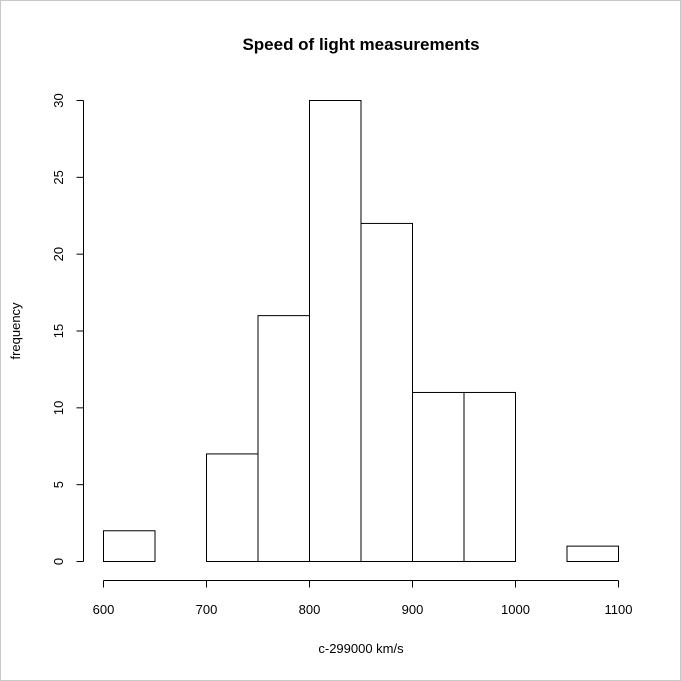 This screenshot has height=681, width=681. What do you see at coordinates (58, 100) in the screenshot?
I see `y-tick-label: 30` at bounding box center [58, 100].